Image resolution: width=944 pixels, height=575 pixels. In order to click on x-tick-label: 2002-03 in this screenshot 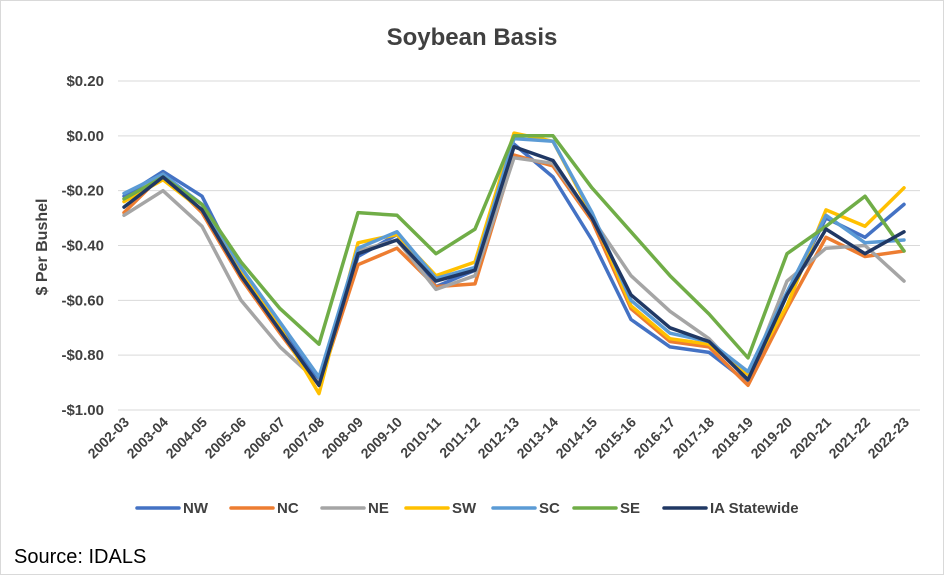, I will do `click(108, 438)`.